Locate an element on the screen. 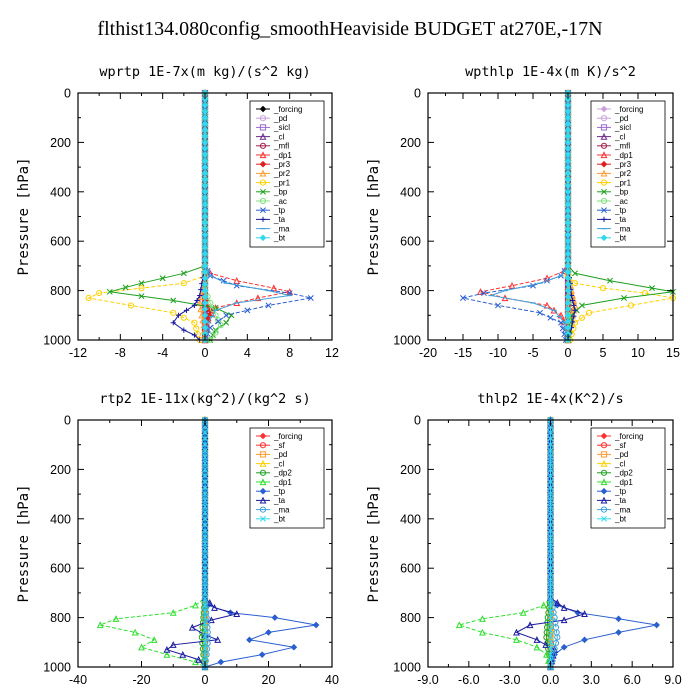 The image size is (700, 700). series-bt is located at coordinates (568, 216).